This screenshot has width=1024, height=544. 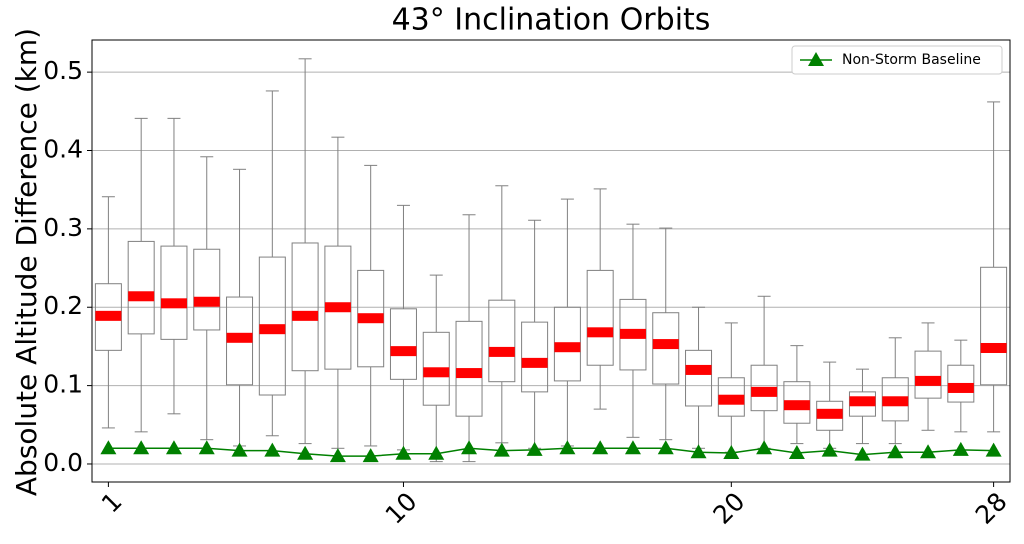 What do you see at coordinates (551, 20) in the screenshot?
I see `chart-title: 43° Inclination Orbits` at bounding box center [551, 20].